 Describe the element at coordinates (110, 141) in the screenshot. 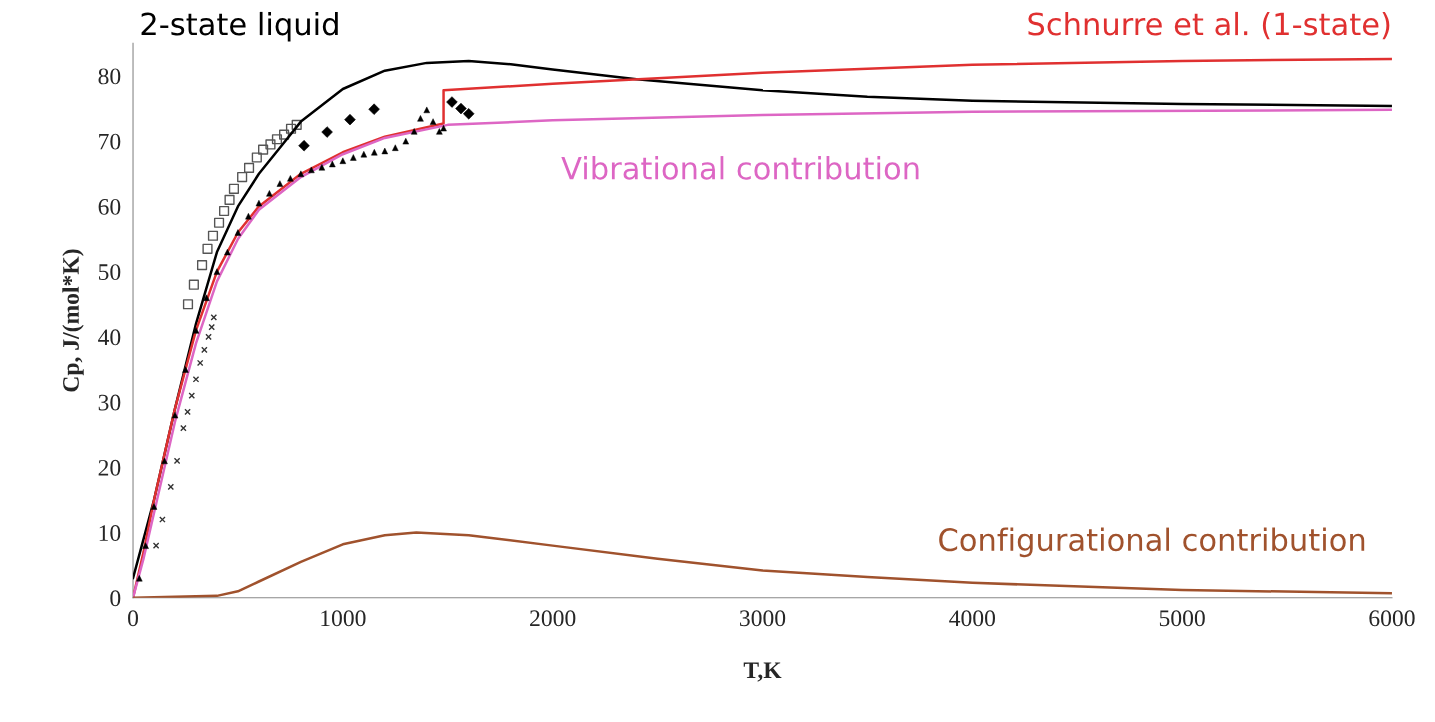

I see `y-tick-label: 70` at that location.